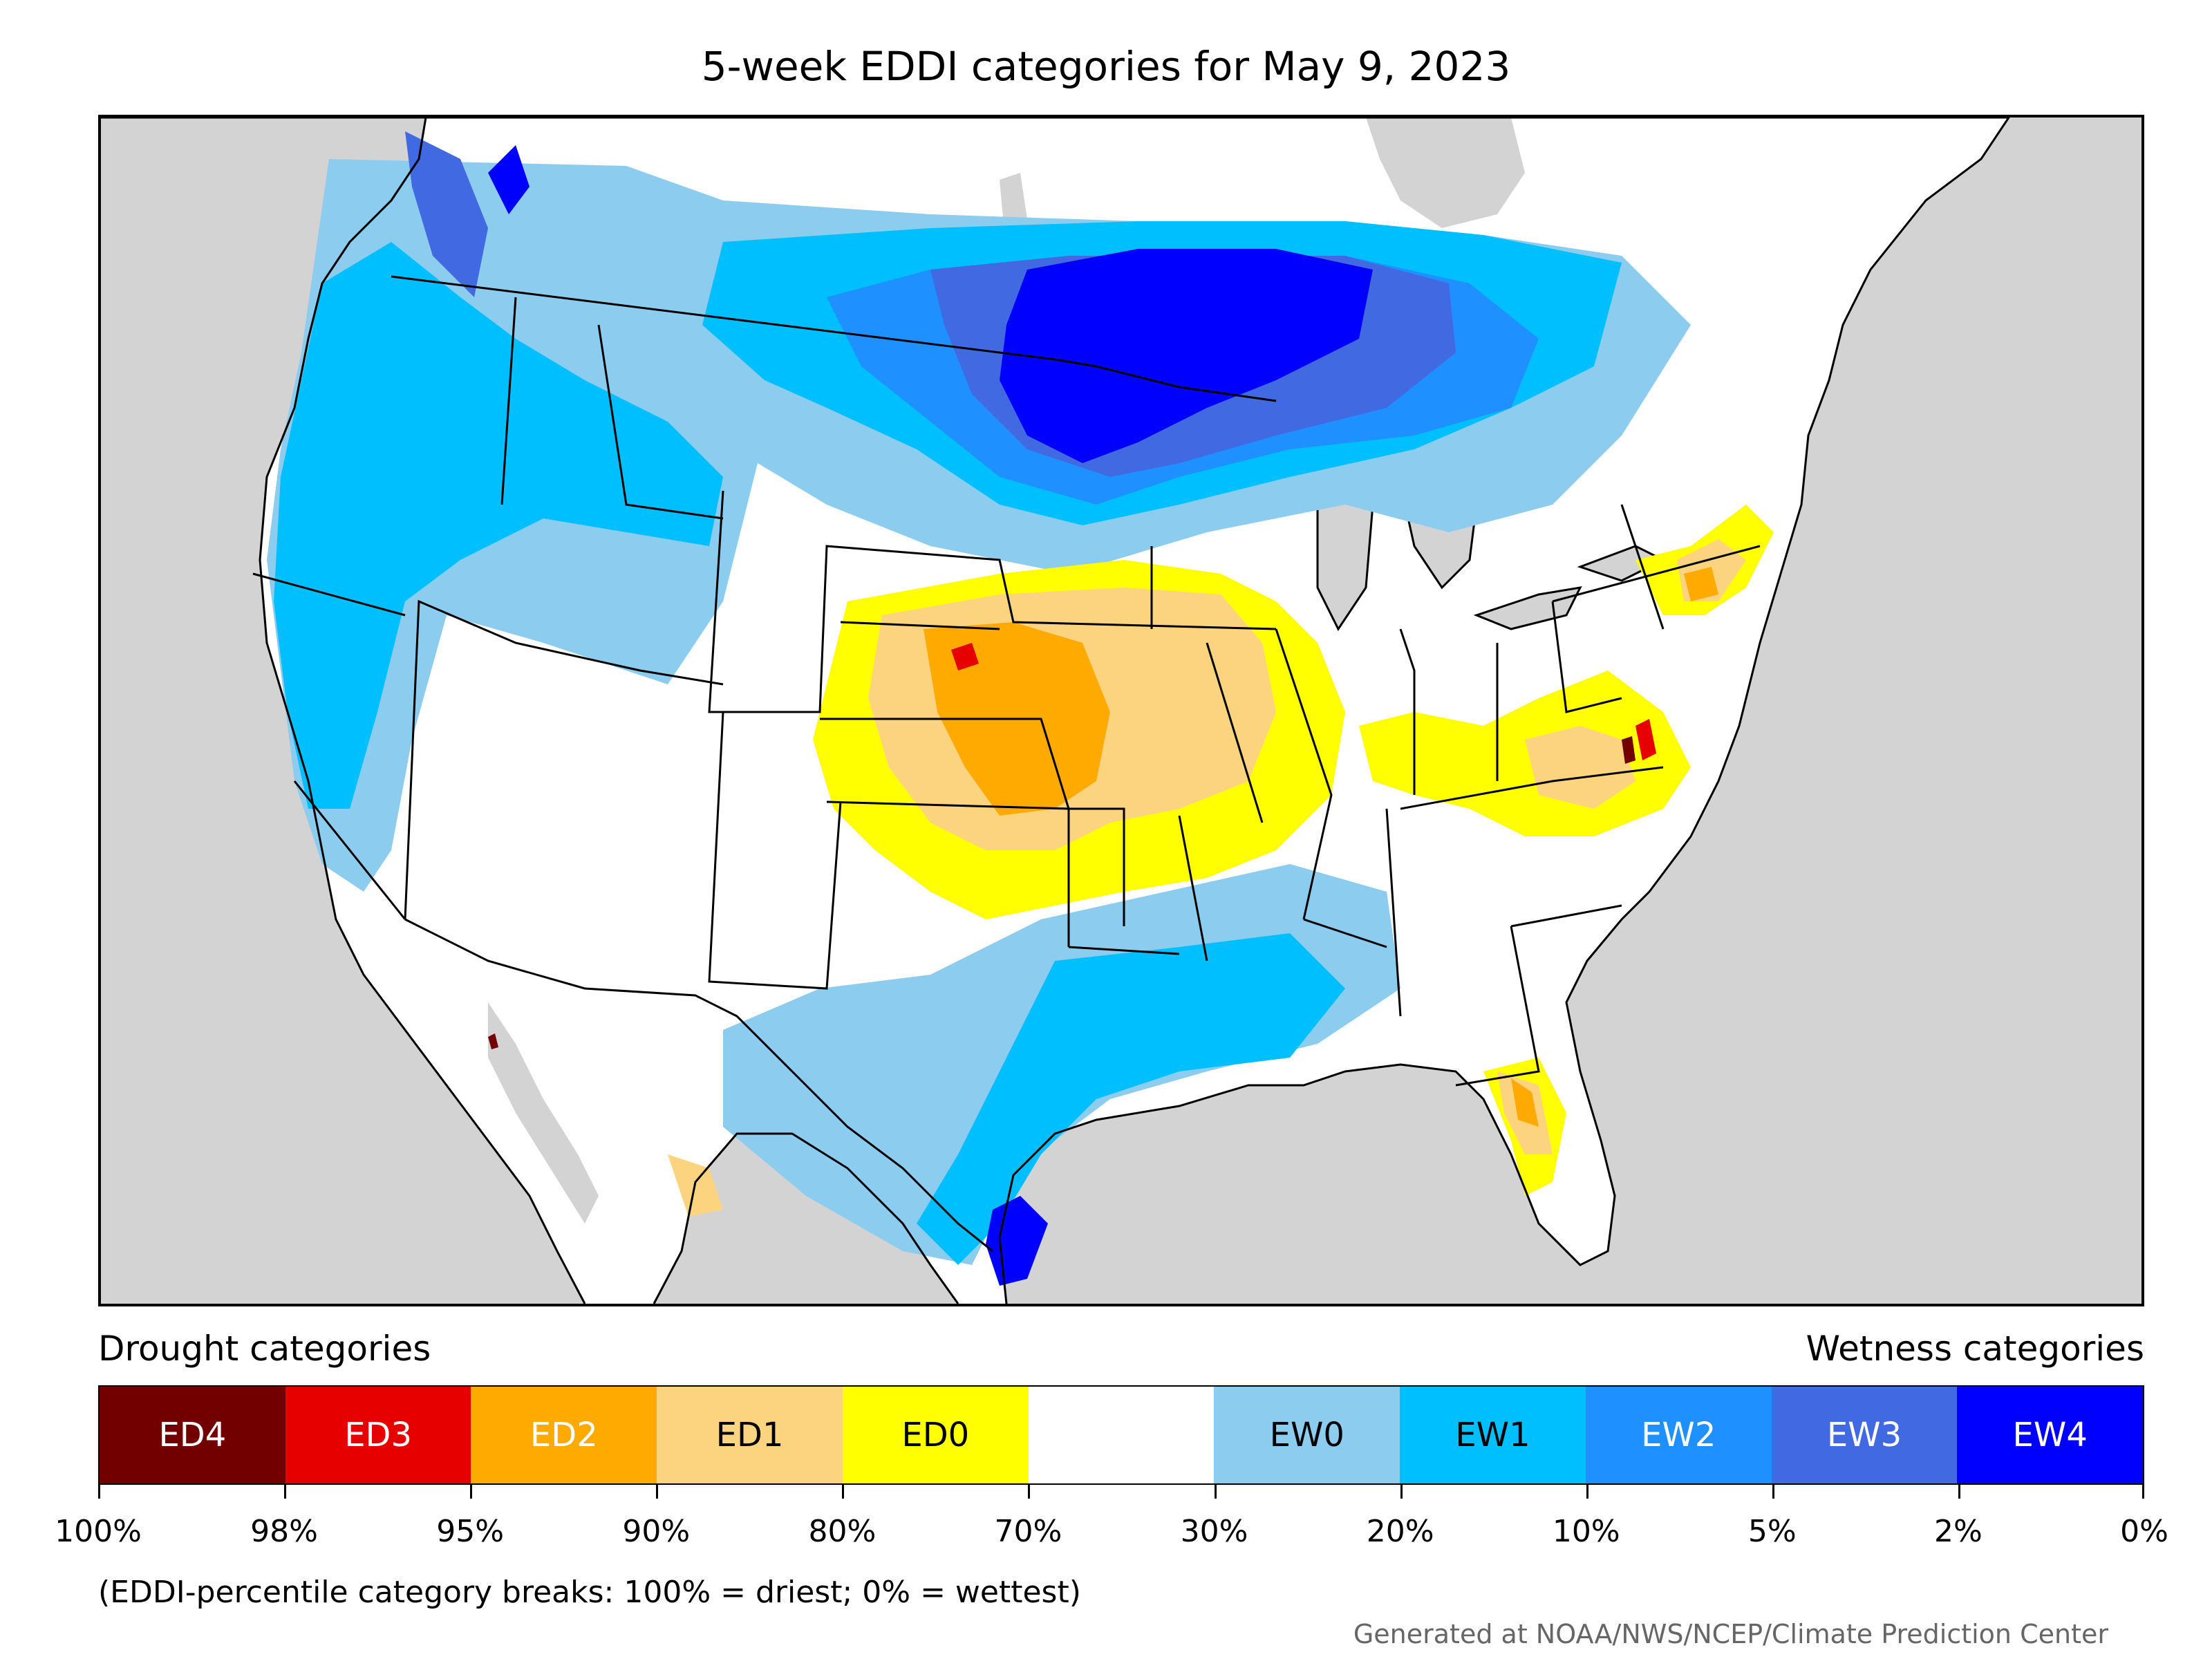 This screenshot has height=1659, width=2212. What do you see at coordinates (1106, 66) in the screenshot?
I see `map-title: 5-week EDDI categories for May 9, 2023` at bounding box center [1106, 66].